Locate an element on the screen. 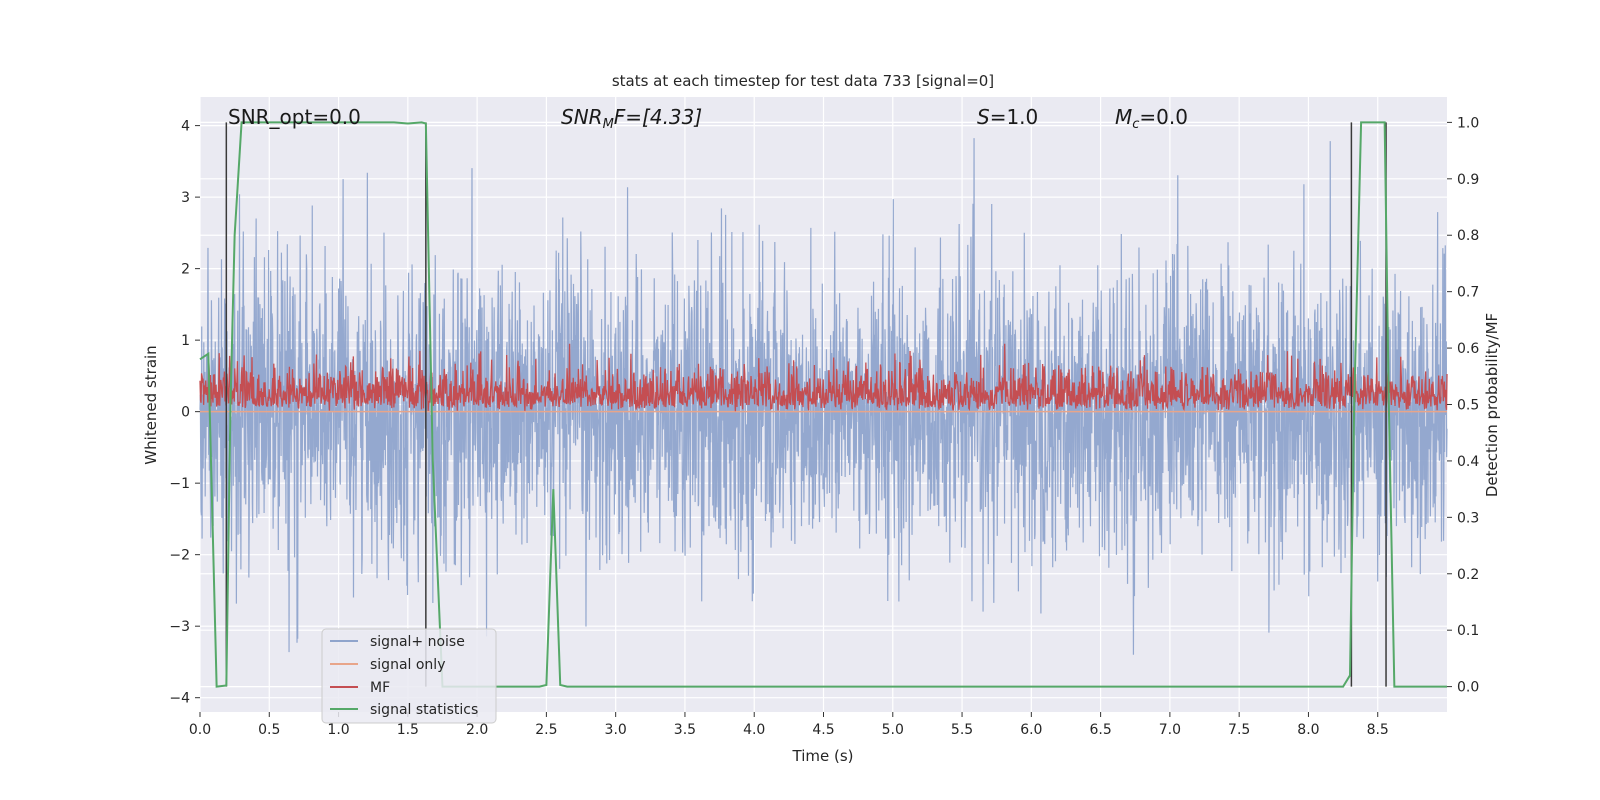 Image resolution: width=1600 pixels, height=800 pixels. x-axis-label: Time (s) is located at coordinates (823, 756).